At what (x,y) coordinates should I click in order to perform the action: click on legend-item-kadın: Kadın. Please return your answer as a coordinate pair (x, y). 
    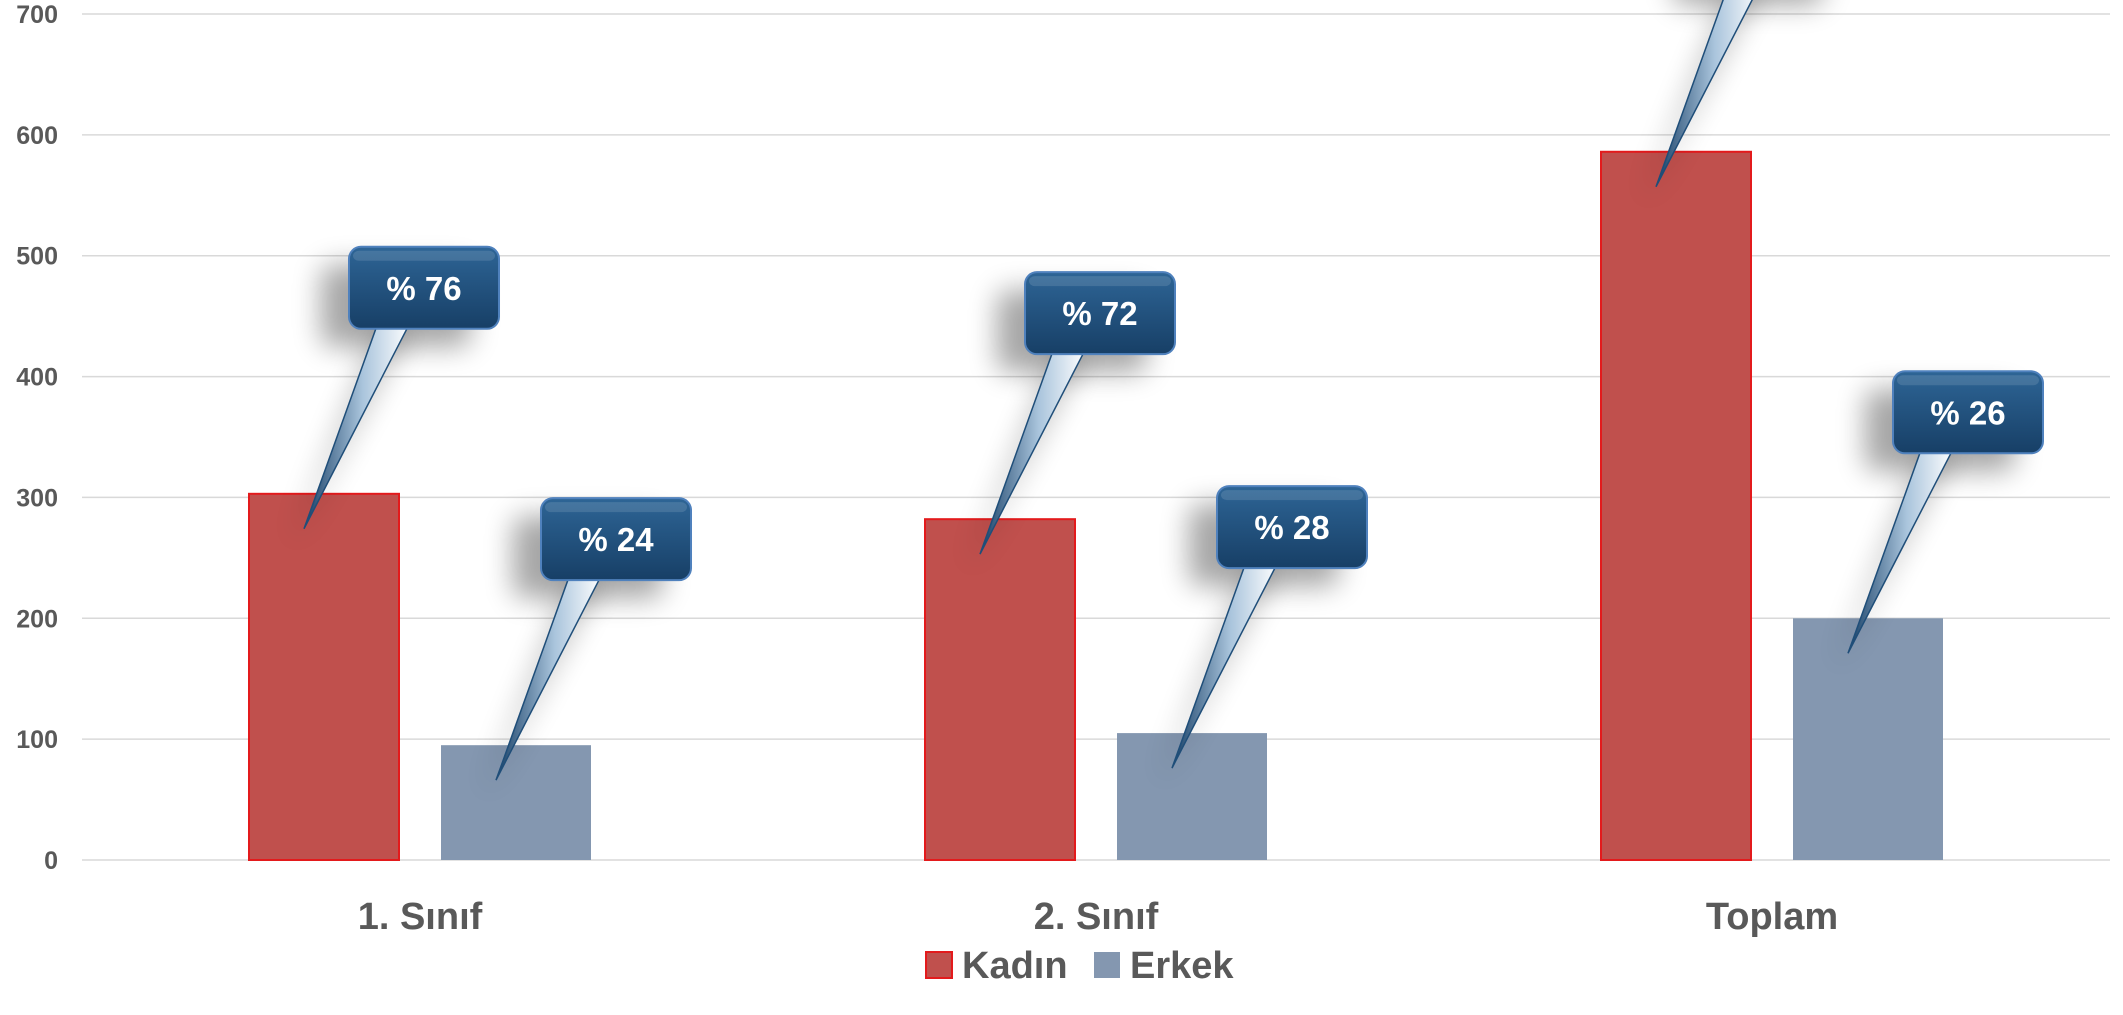
    Looking at the image, I should click on (996, 966).